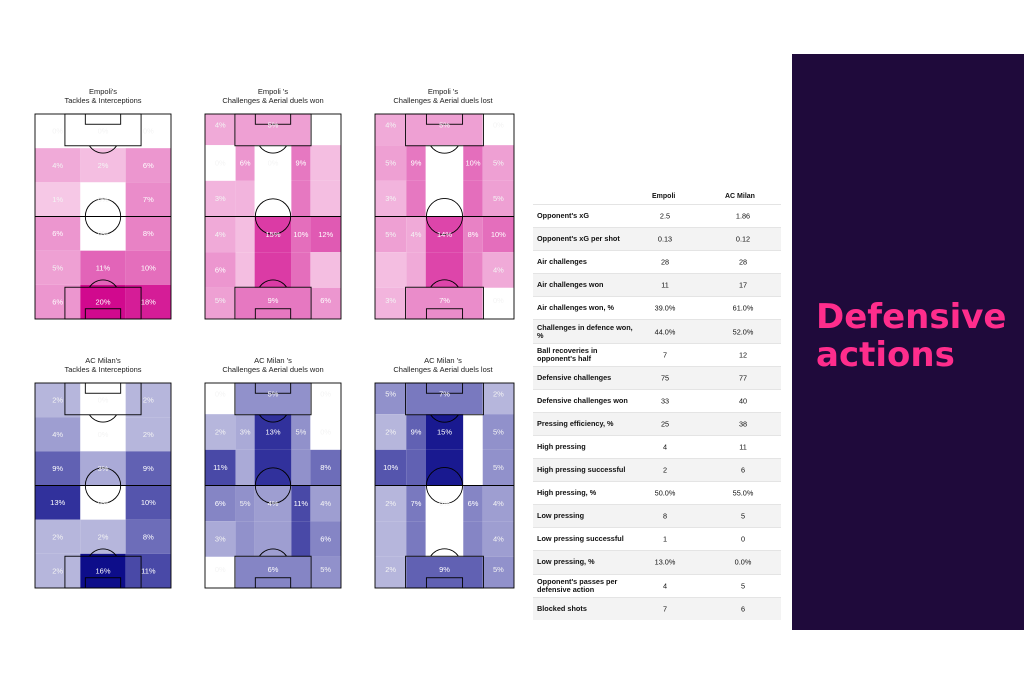  Describe the element at coordinates (585, 331) in the screenshot. I see `stats-row-label: Challenges in defence won, %` at that location.